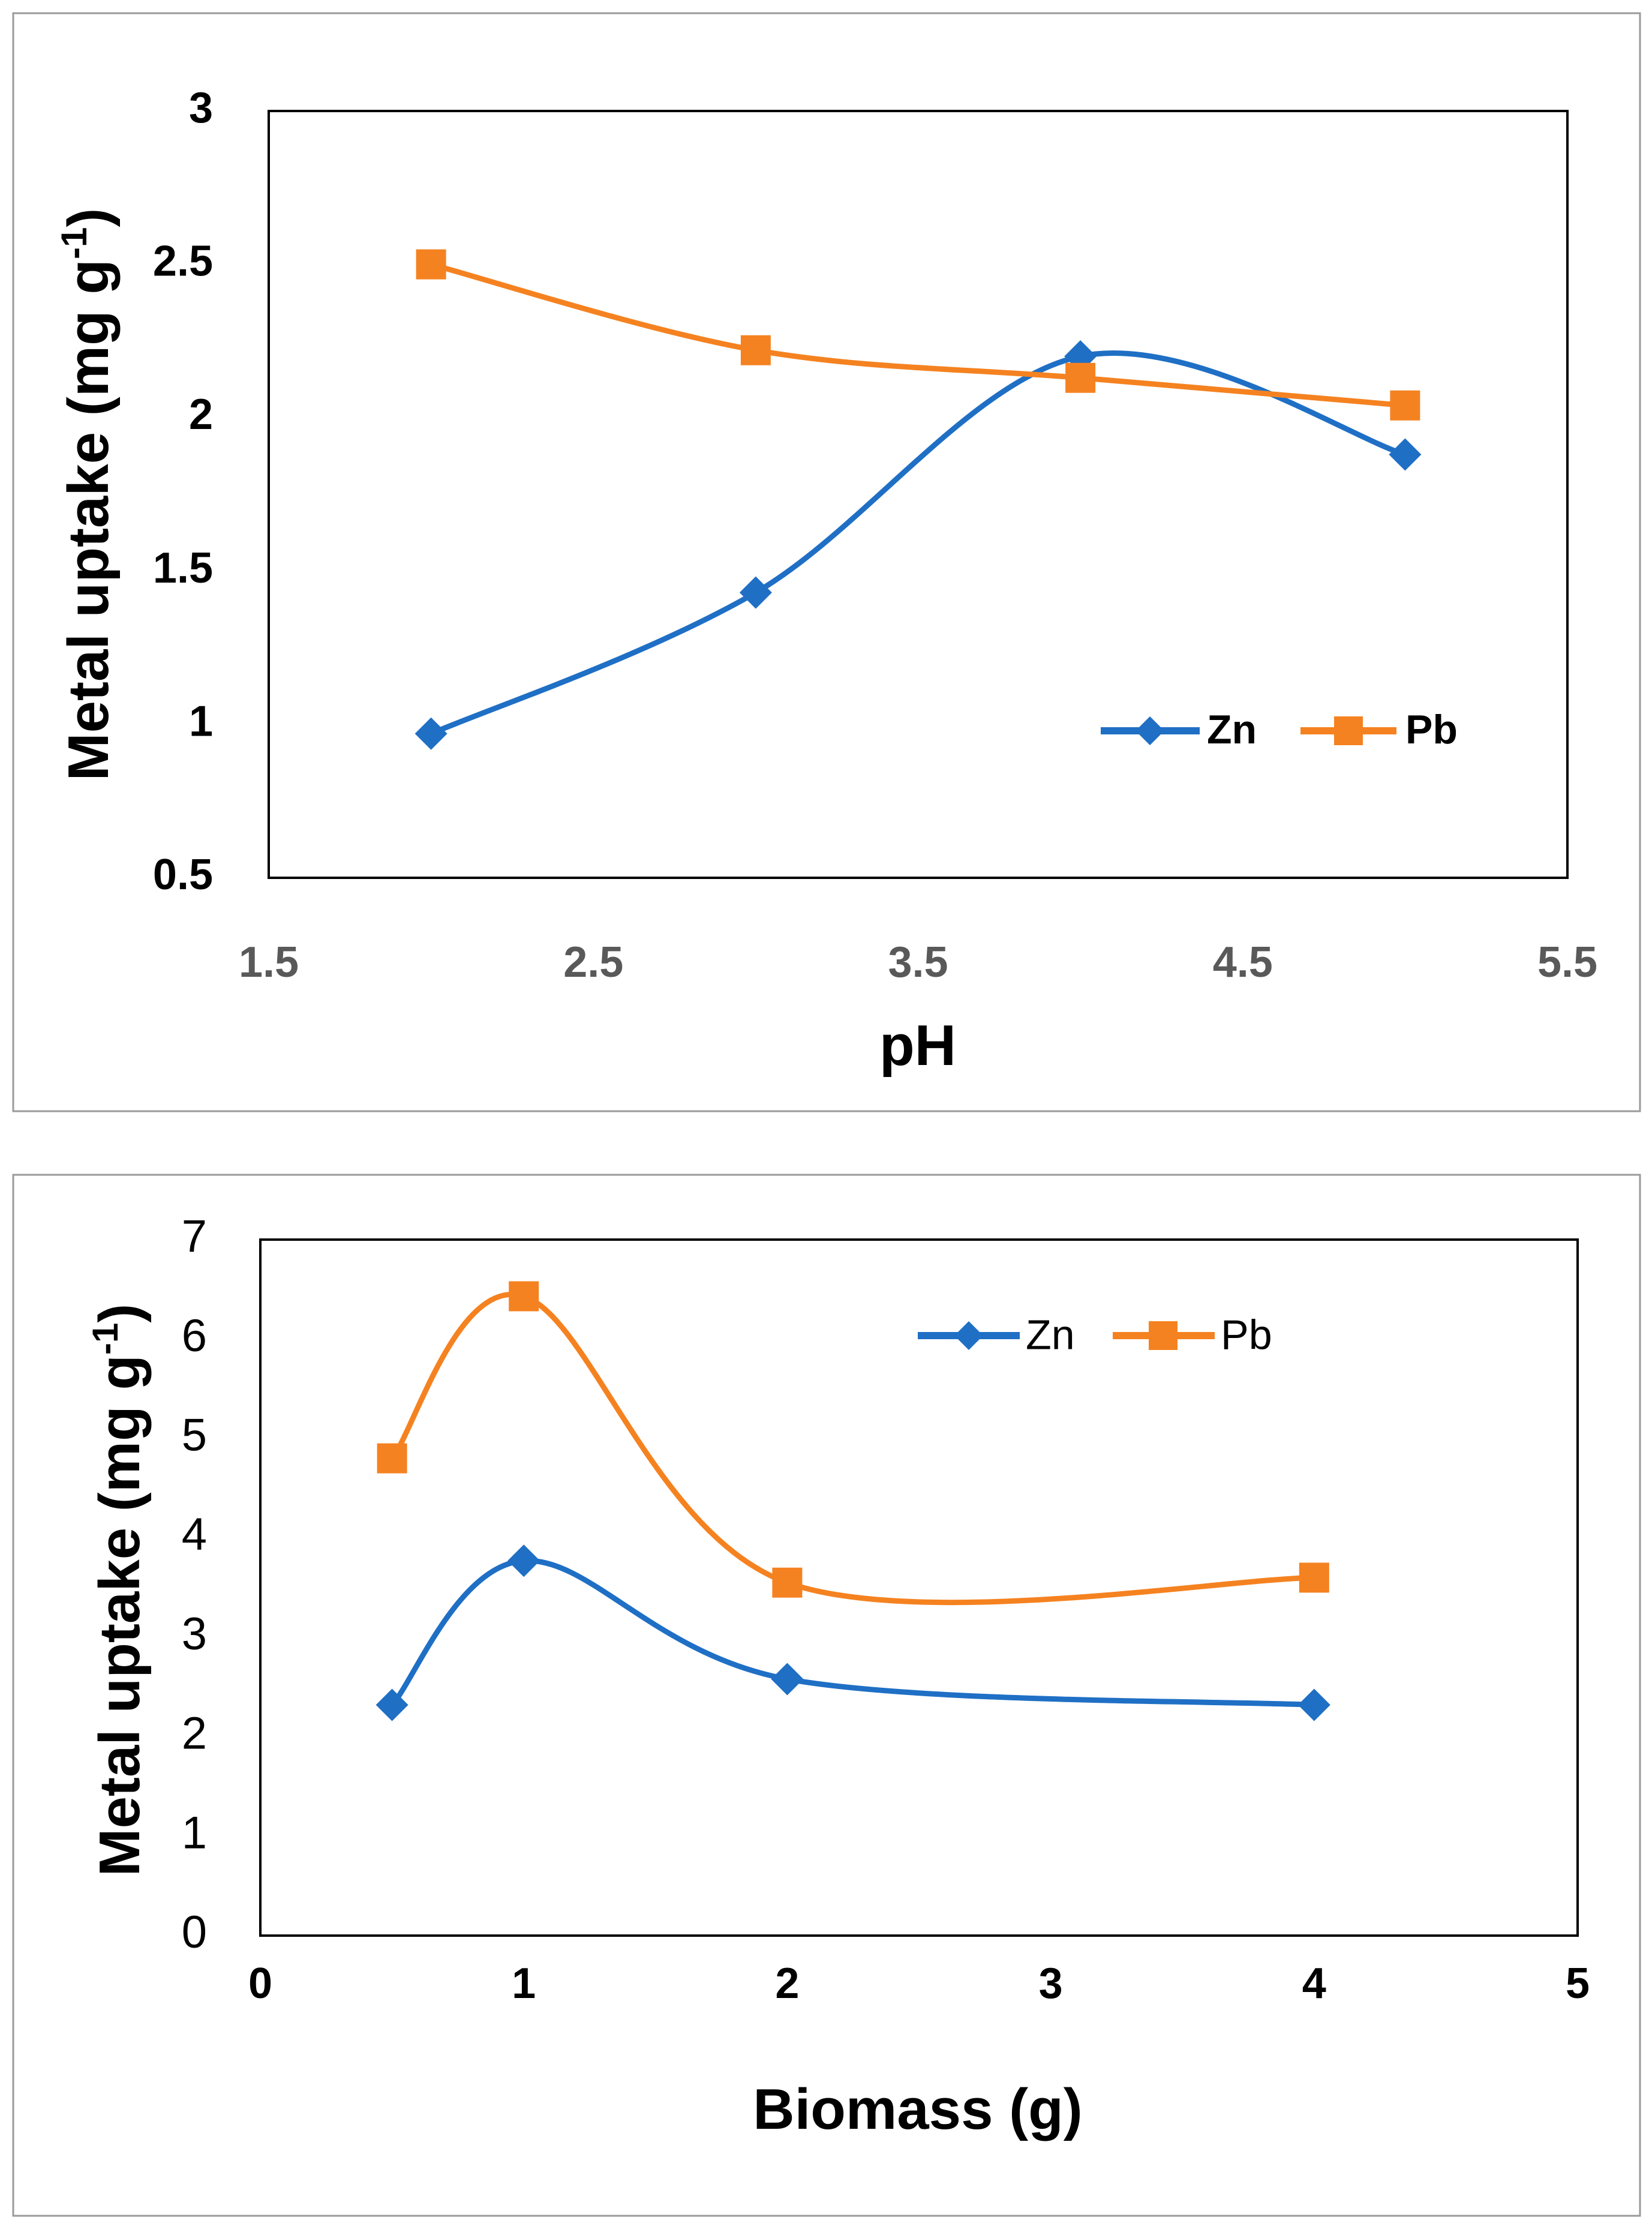 Image resolution: width=1652 pixels, height=2232 pixels. Describe the element at coordinates (1567, 962) in the screenshot. I see `x-tick-label: 5.5` at that location.